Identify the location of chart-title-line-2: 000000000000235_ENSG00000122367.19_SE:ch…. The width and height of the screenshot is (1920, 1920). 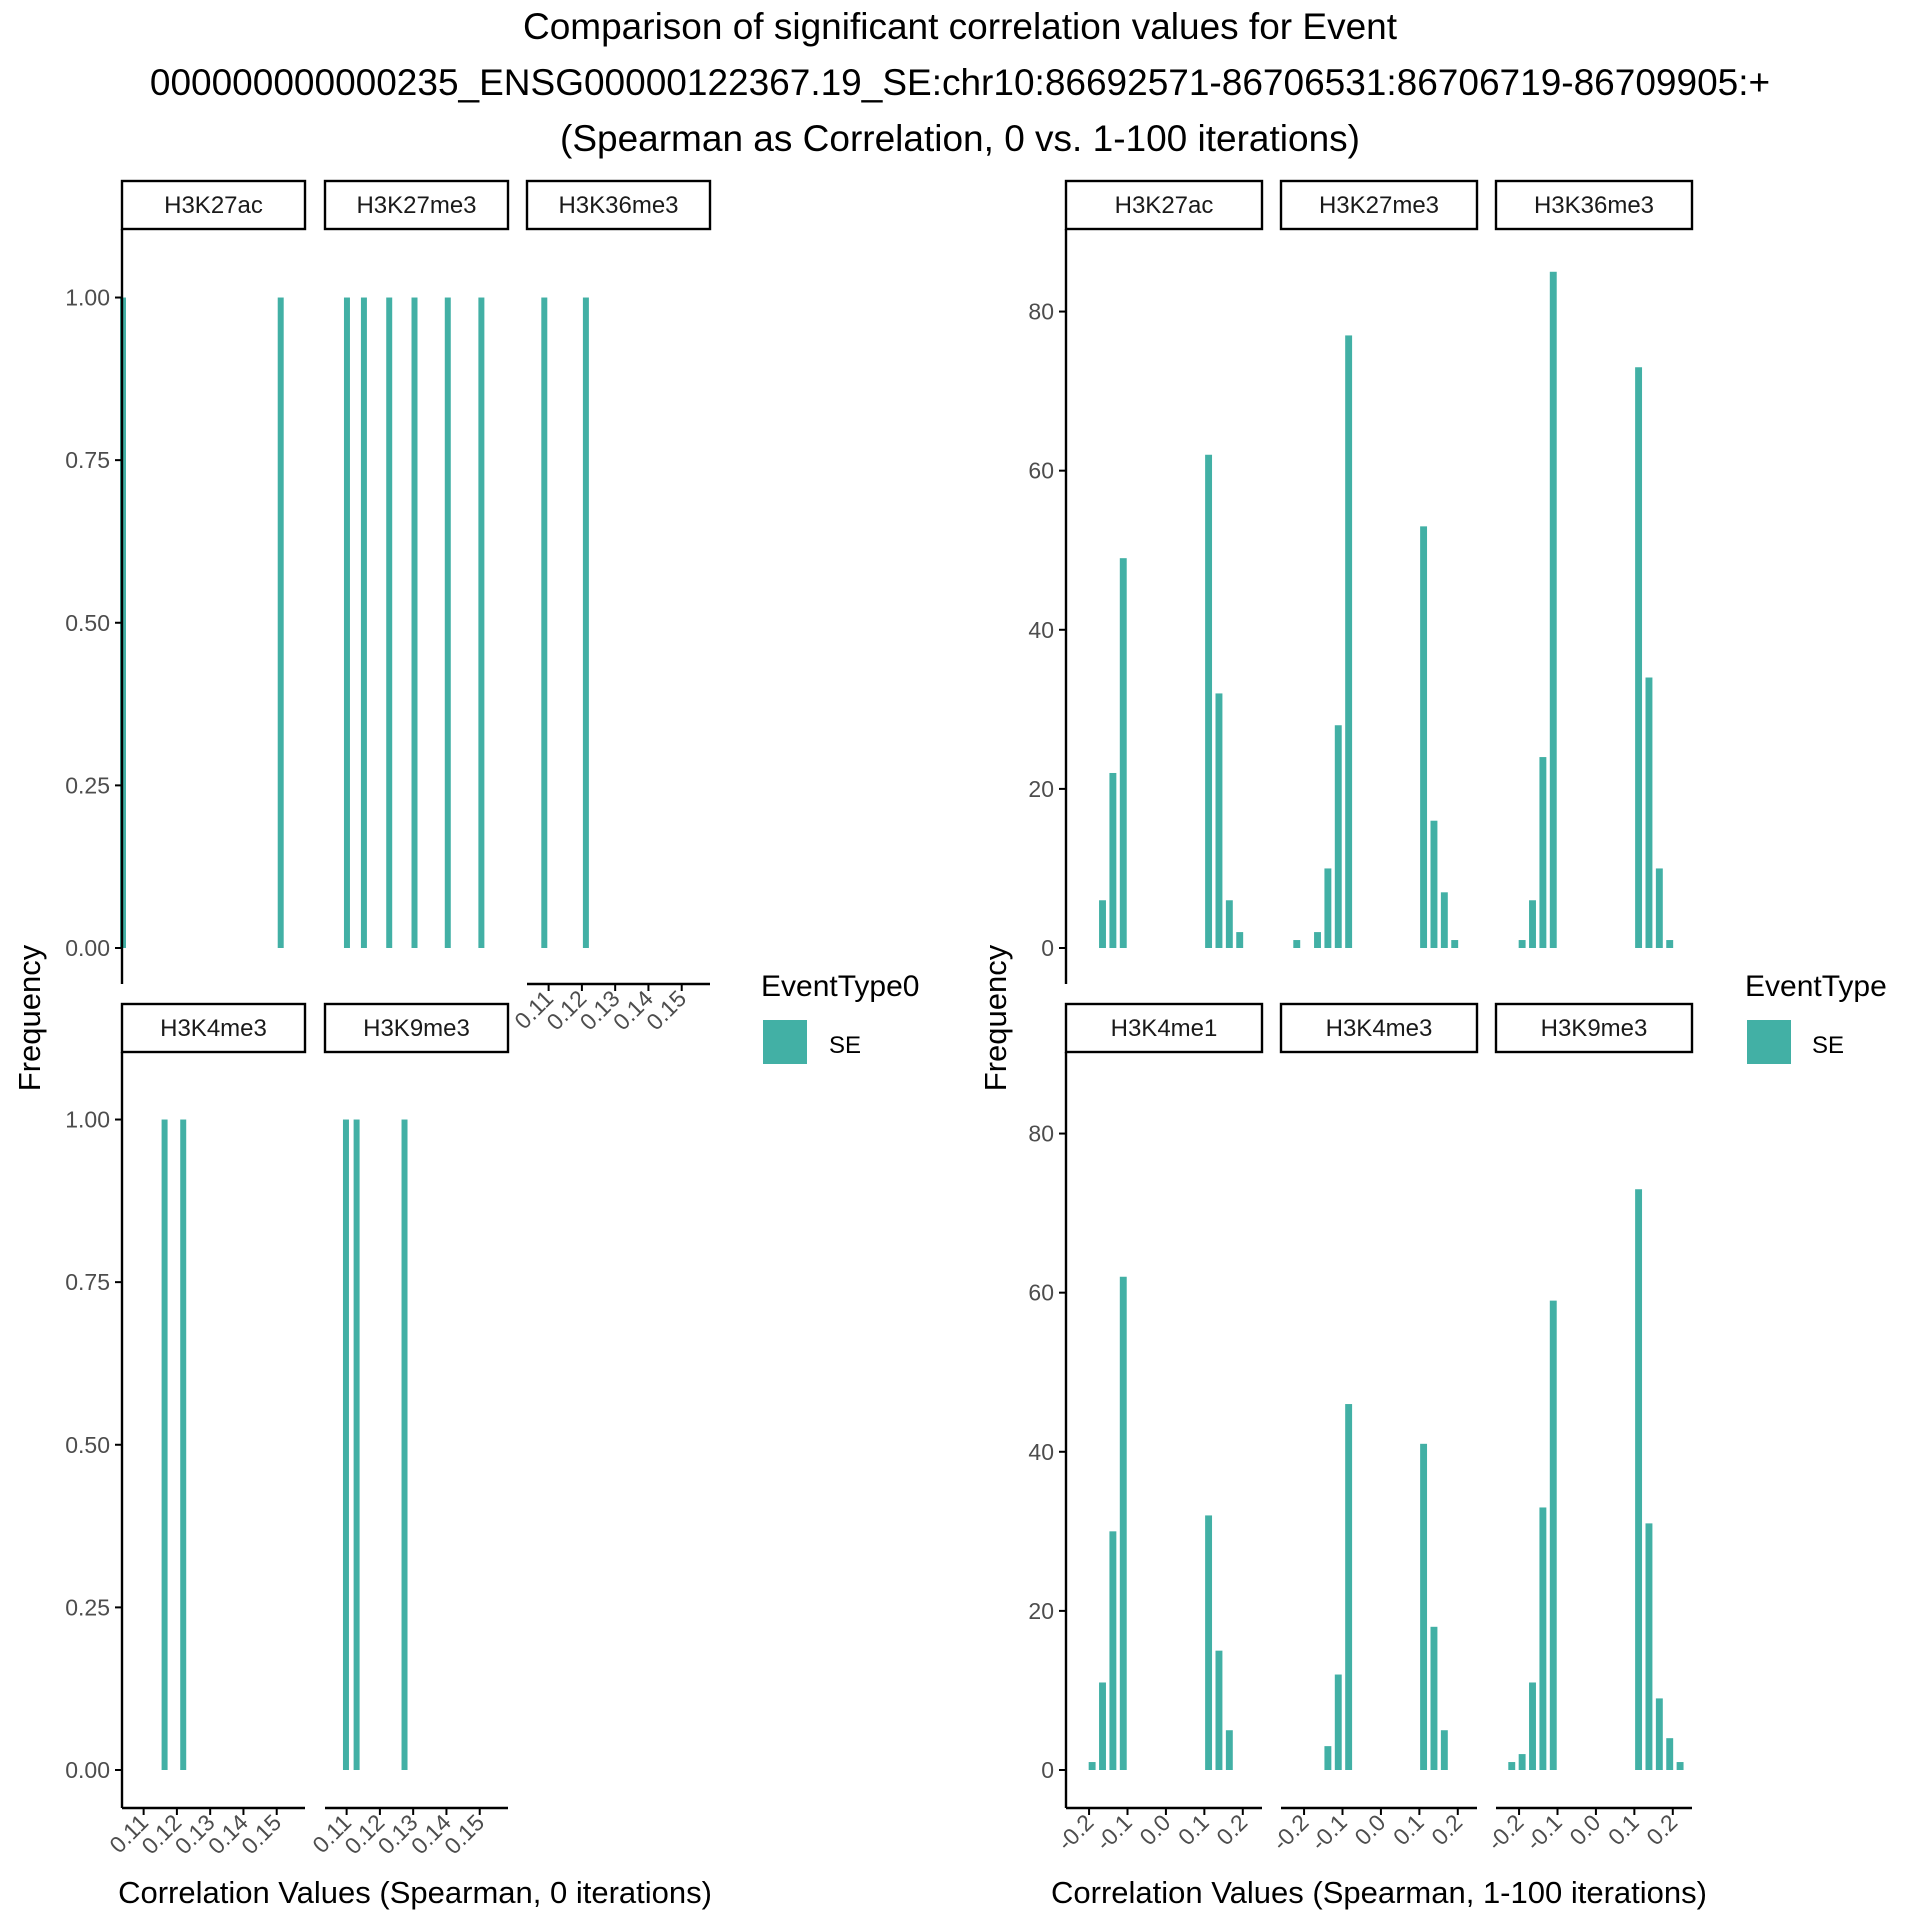
(960, 82).